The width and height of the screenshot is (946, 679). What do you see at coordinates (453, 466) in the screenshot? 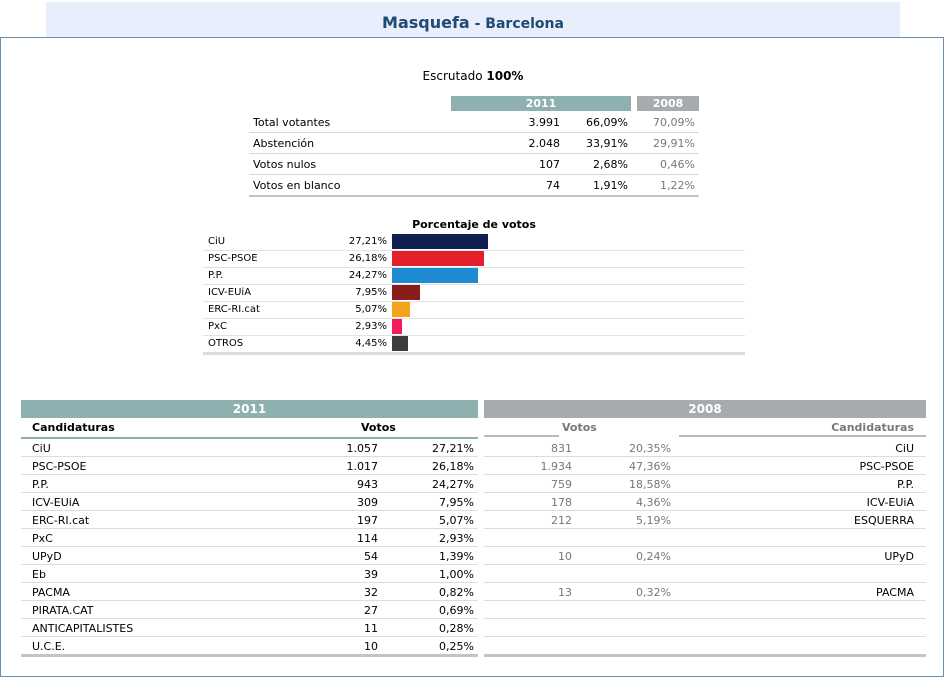
I see `result-pct: 26,18%` at bounding box center [453, 466].